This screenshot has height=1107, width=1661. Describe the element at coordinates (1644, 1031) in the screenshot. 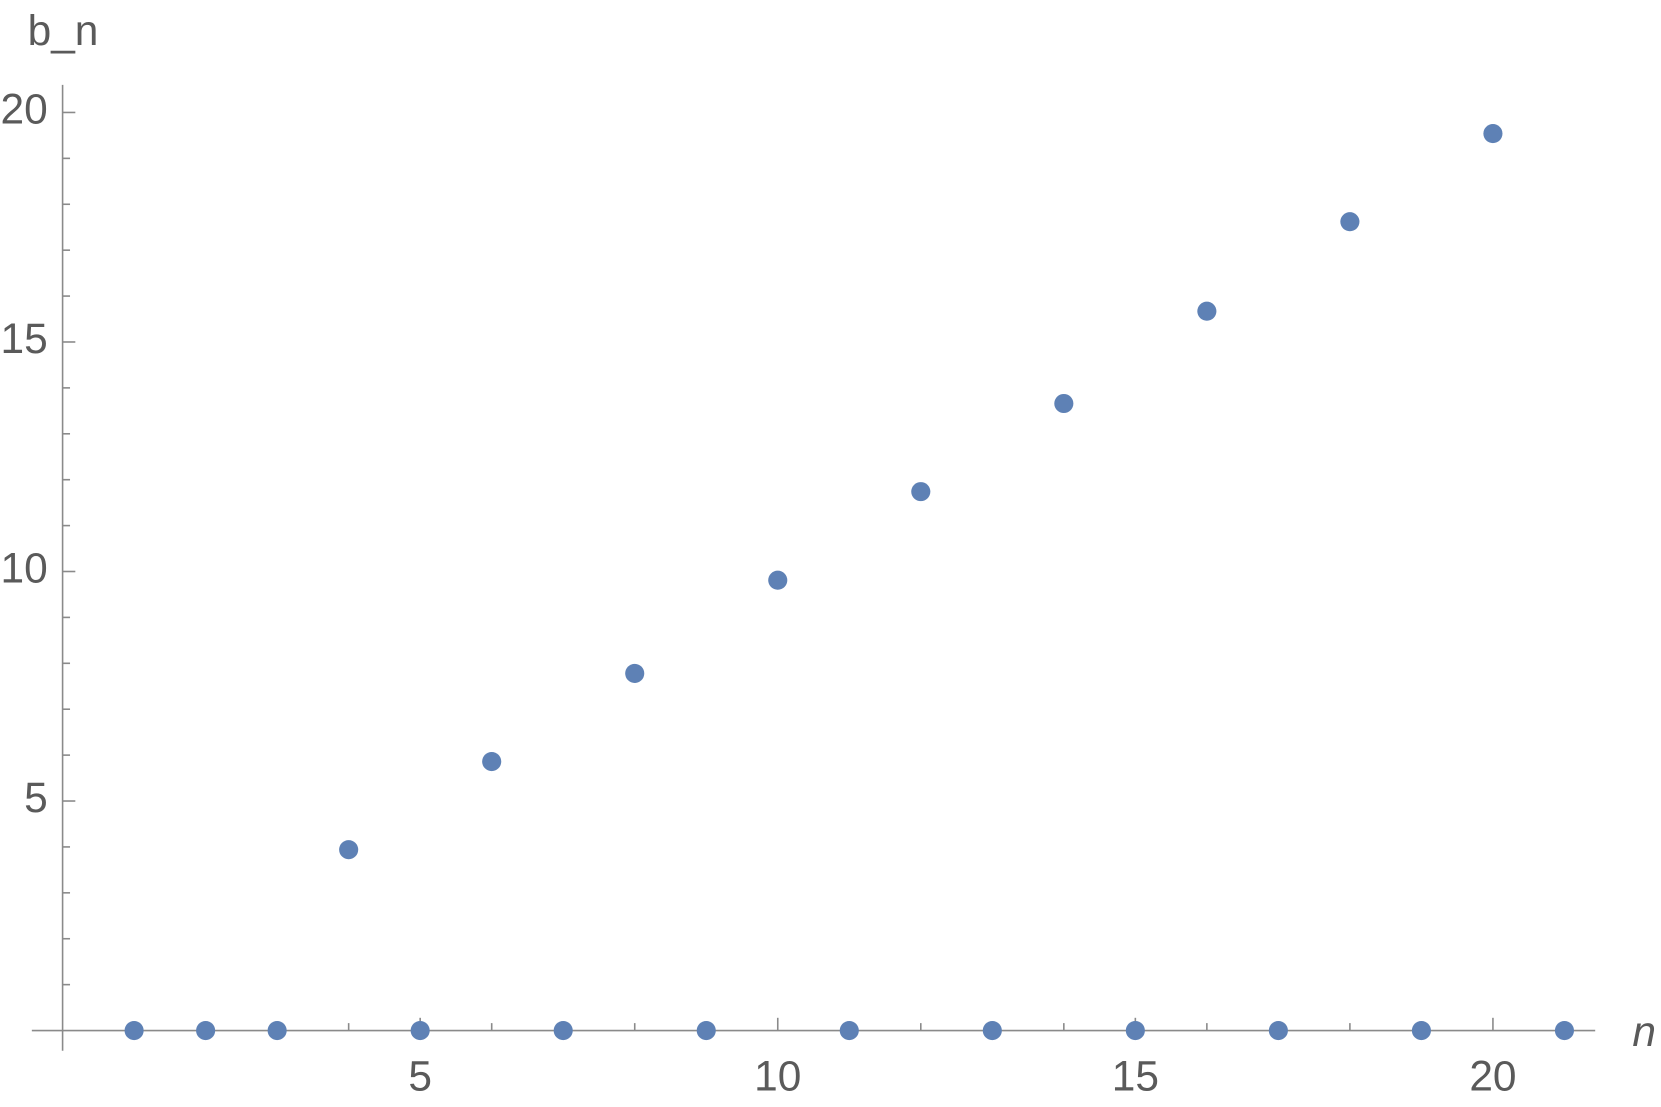

I see `x-axis-label: n` at that location.